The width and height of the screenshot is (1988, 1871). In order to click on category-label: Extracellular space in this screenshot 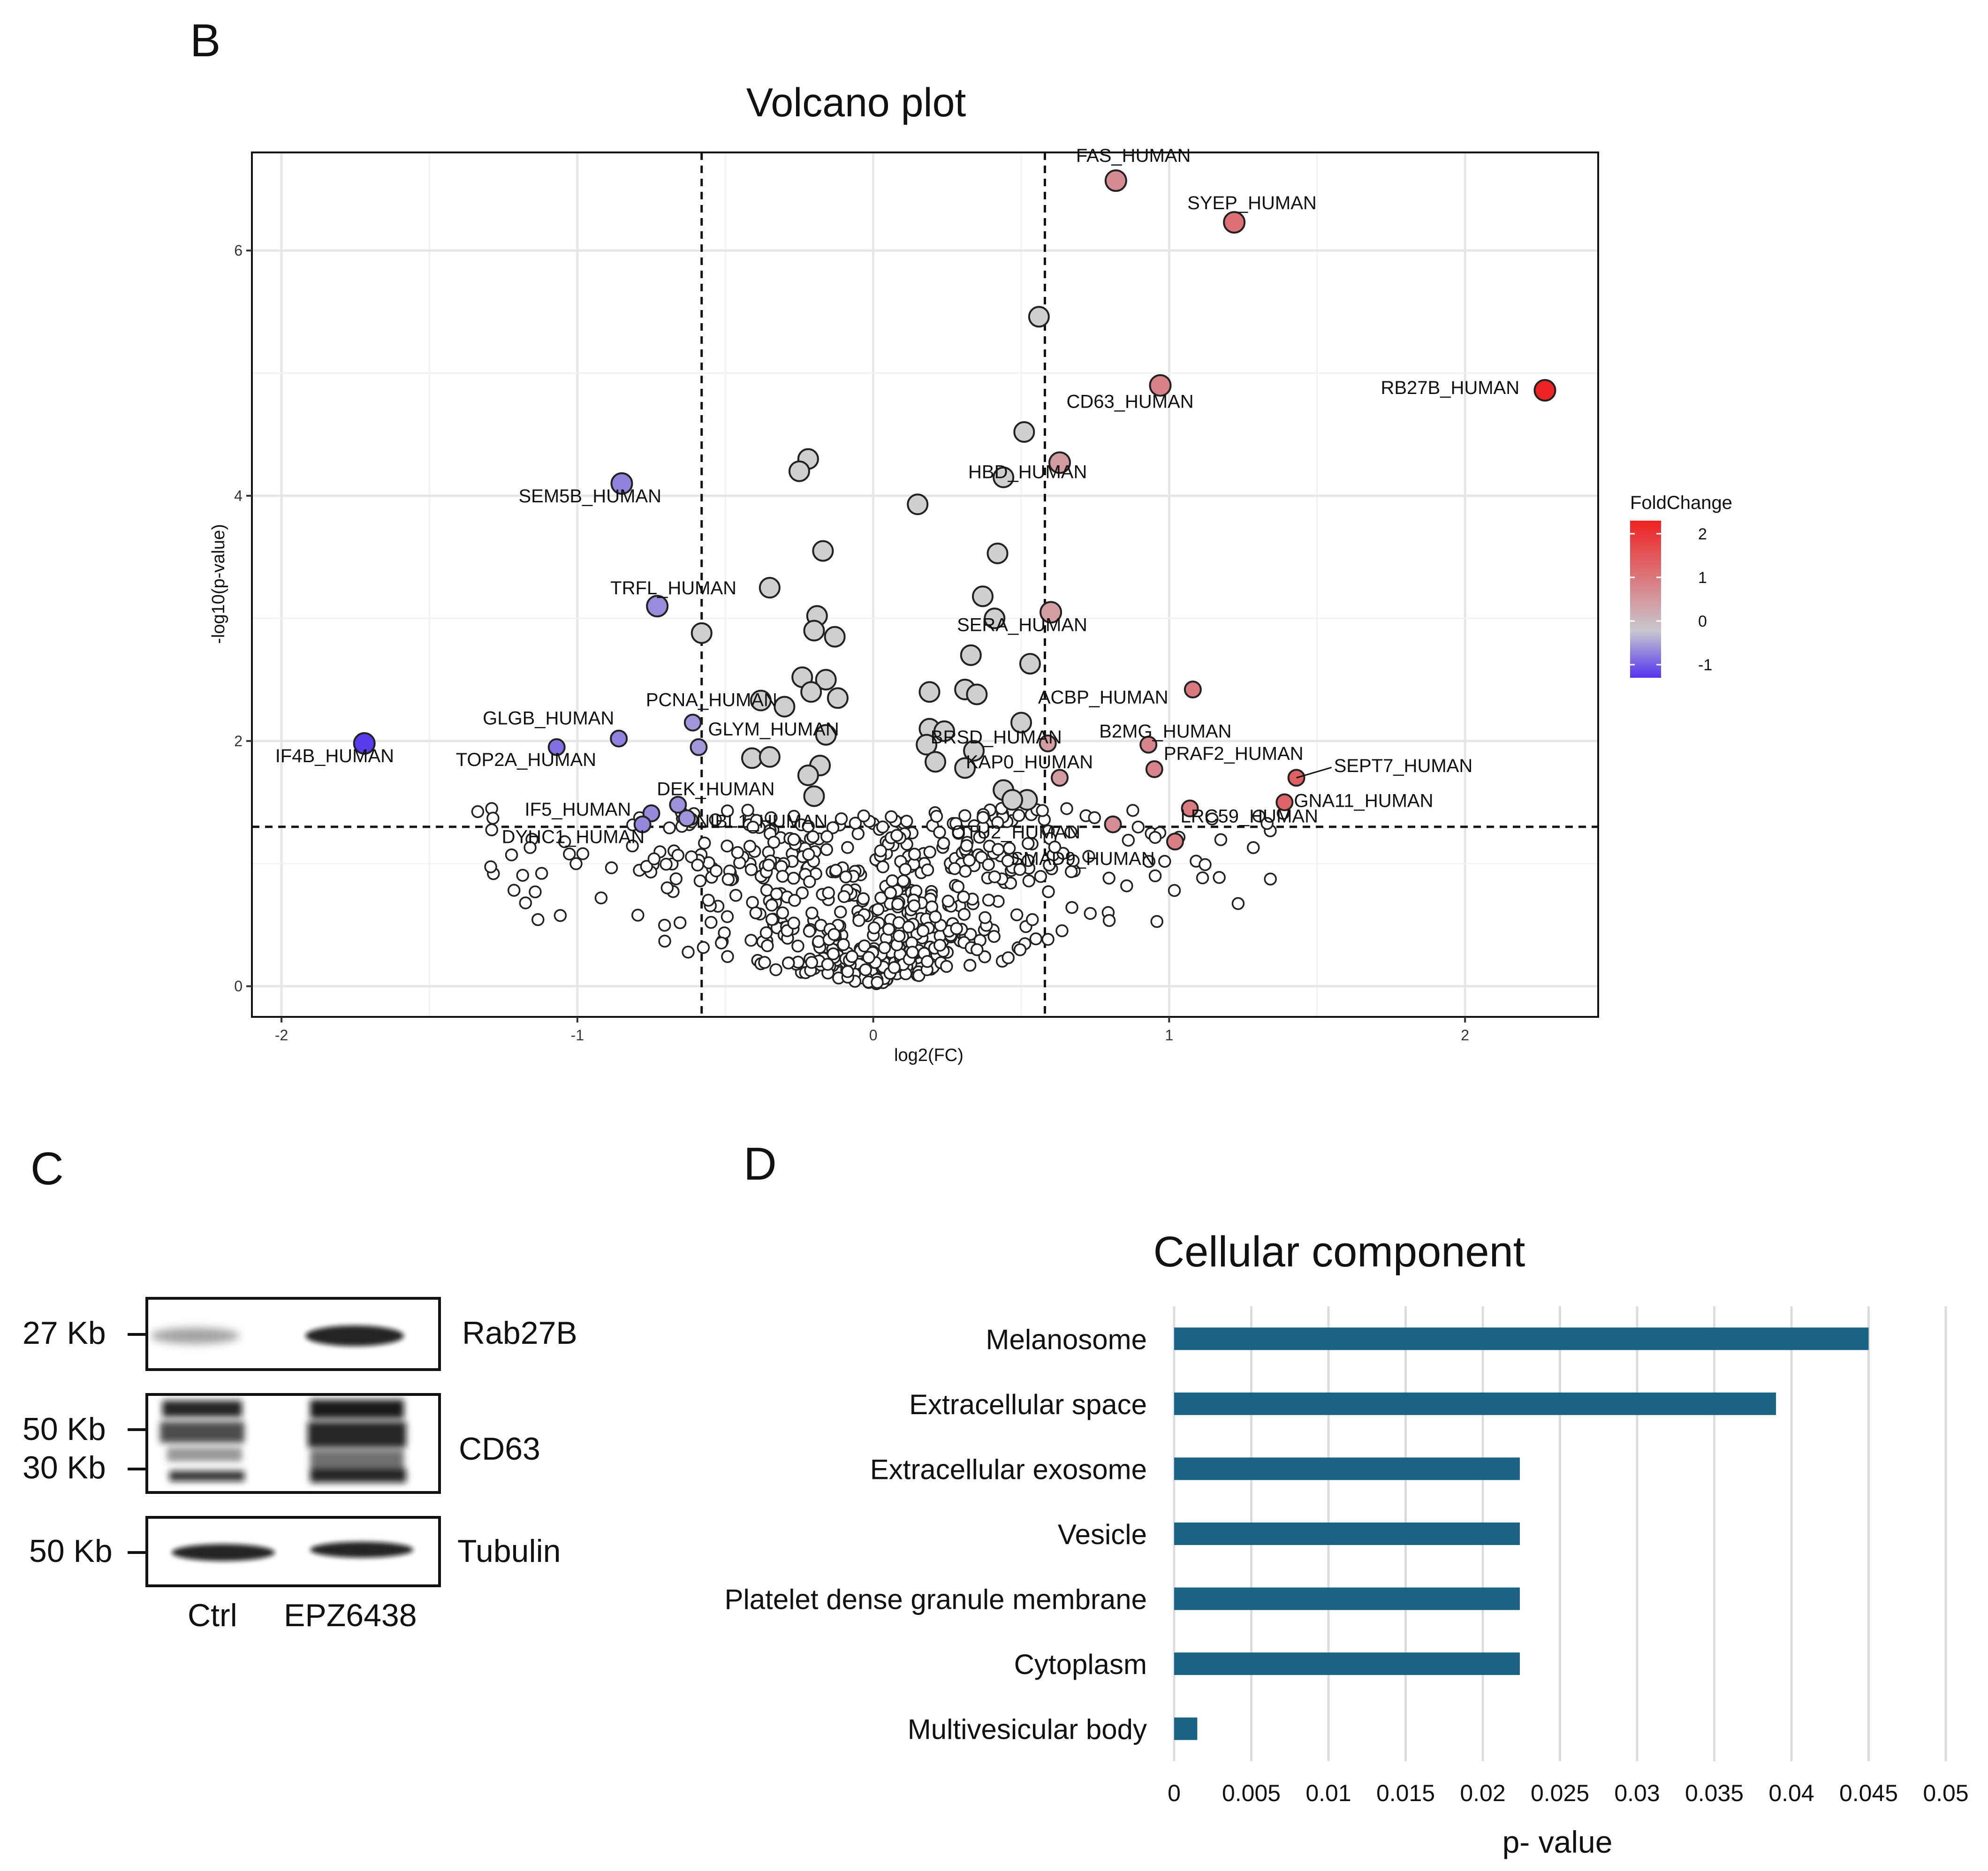, I will do `click(1028, 1404)`.